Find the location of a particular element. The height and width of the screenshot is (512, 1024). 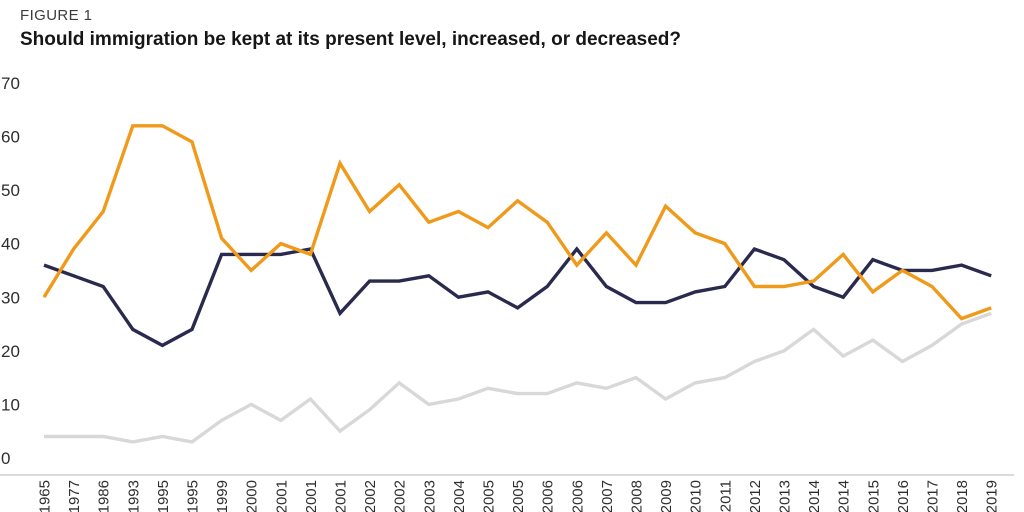

figure-label: FIGURE 1 is located at coordinates (56, 15).